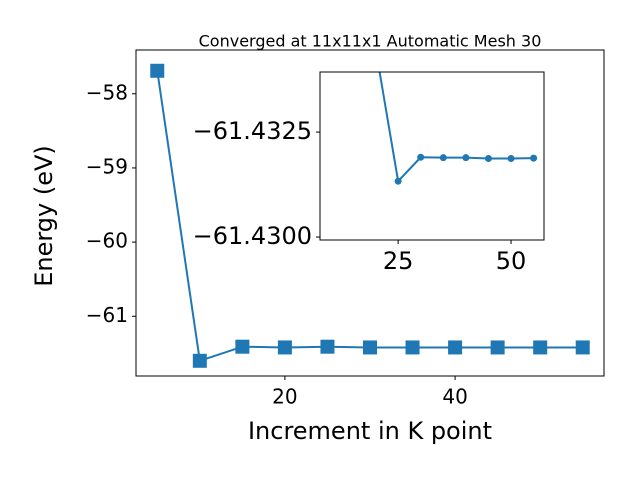  Describe the element at coordinates (107, 92) in the screenshot. I see `y-tick-label: −58` at that location.